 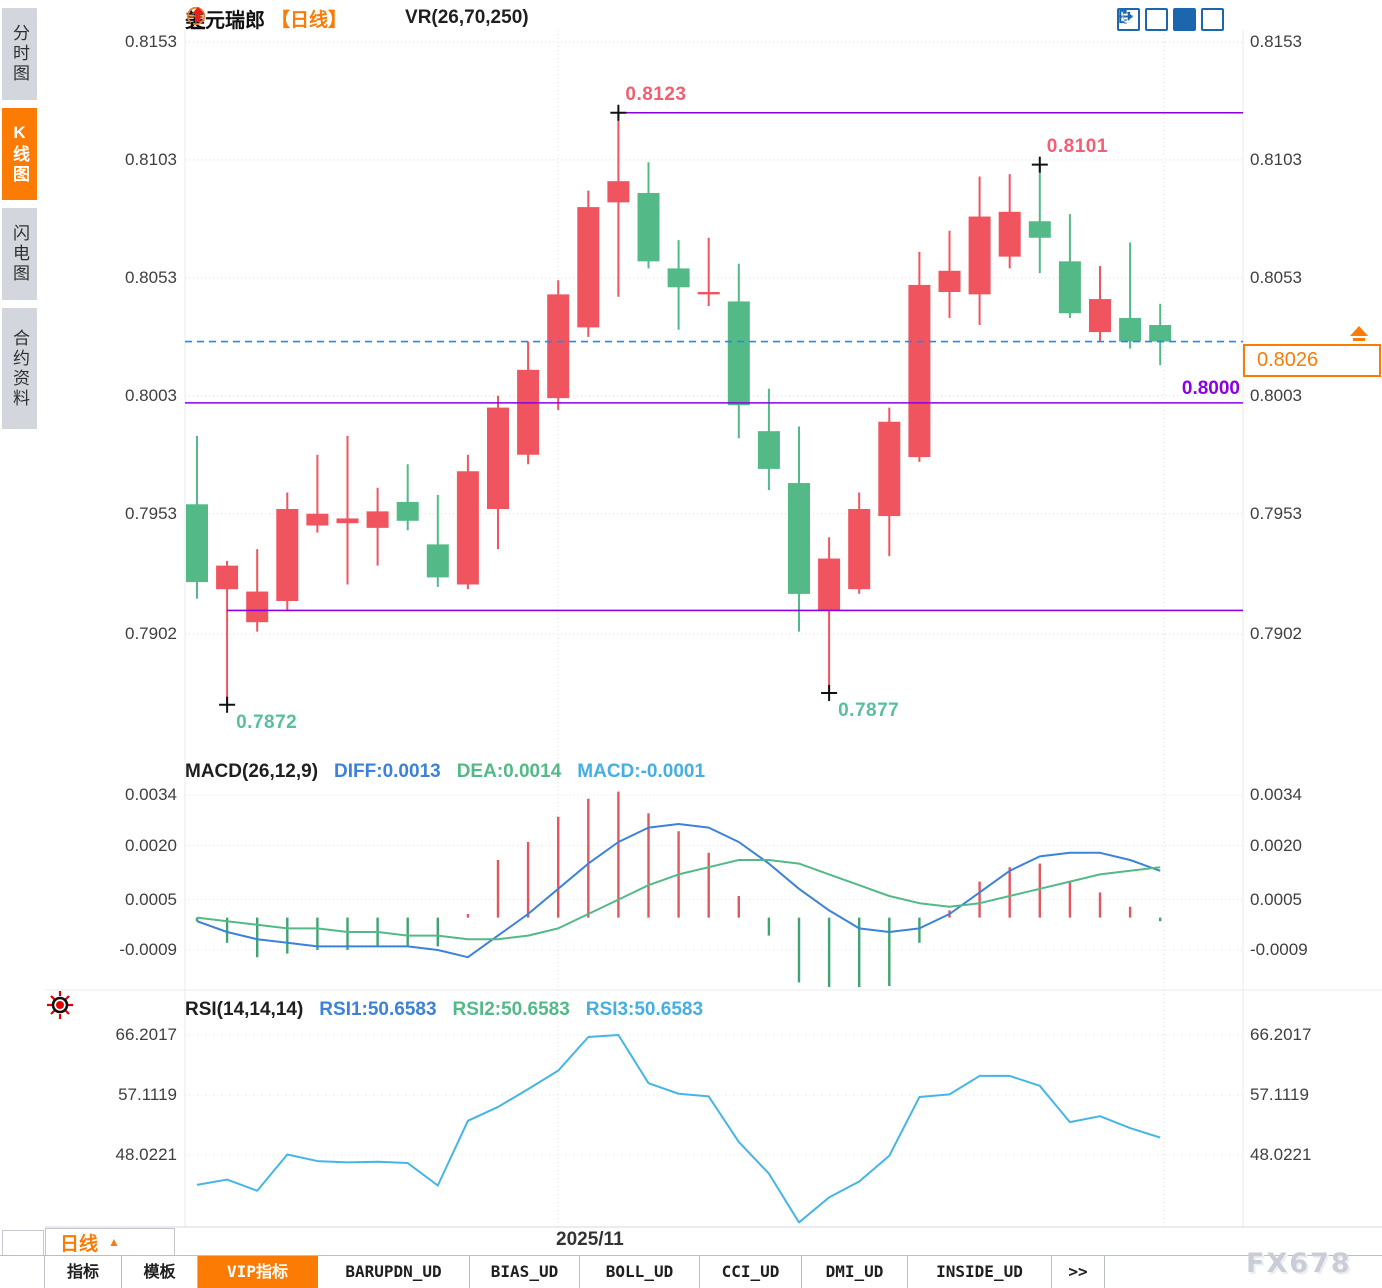 I want to click on macd-params: MACD(26,12,9), so click(x=252, y=771).